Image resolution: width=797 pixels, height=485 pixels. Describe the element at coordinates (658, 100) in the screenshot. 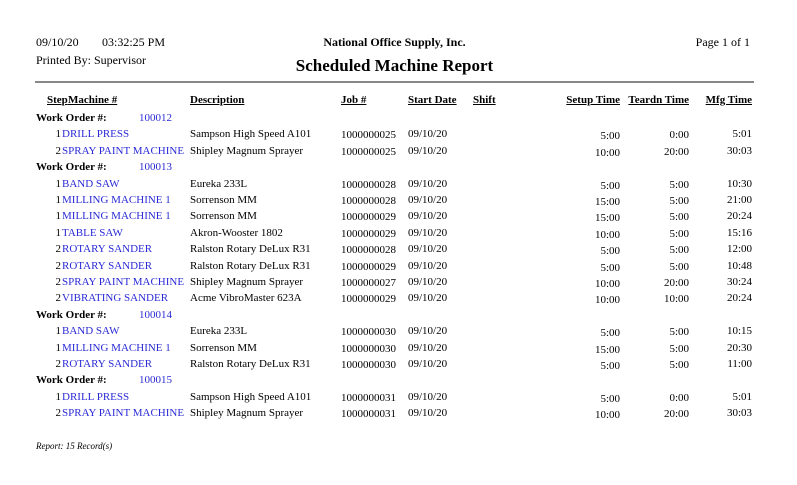

I see `col-teardown-time: Teardn Time` at that location.